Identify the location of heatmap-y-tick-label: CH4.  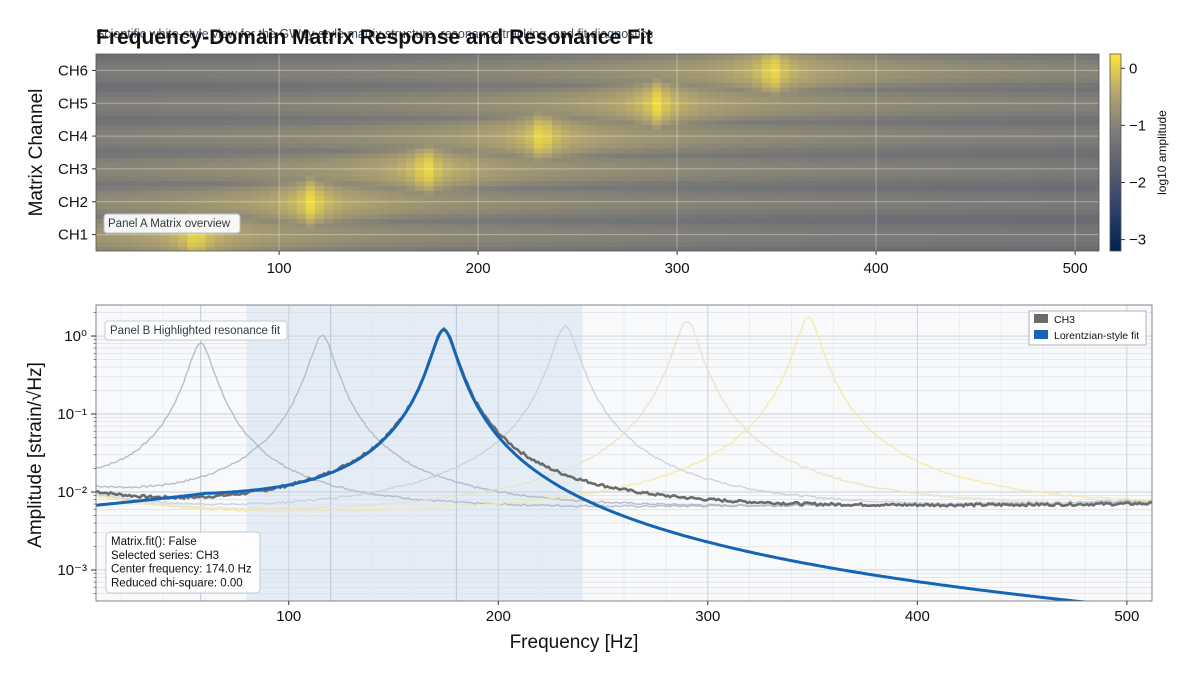
(73, 136).